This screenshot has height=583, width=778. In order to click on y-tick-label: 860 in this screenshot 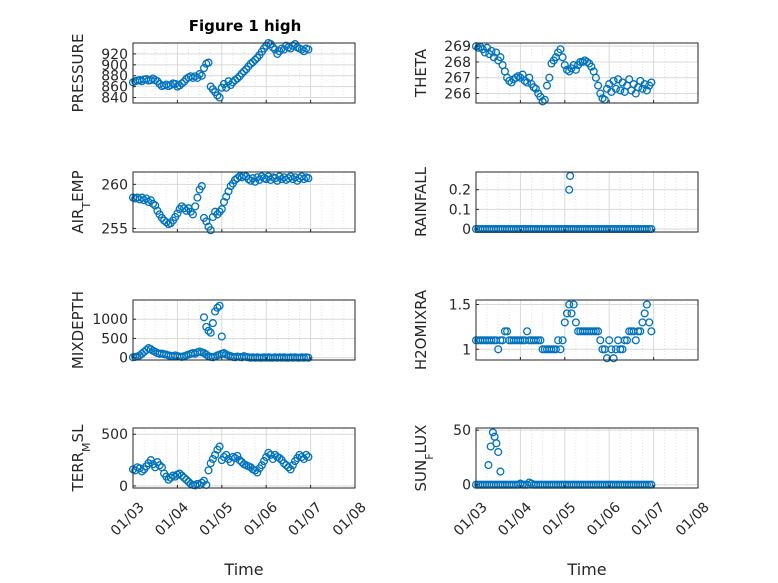, I will do `click(114, 88)`.